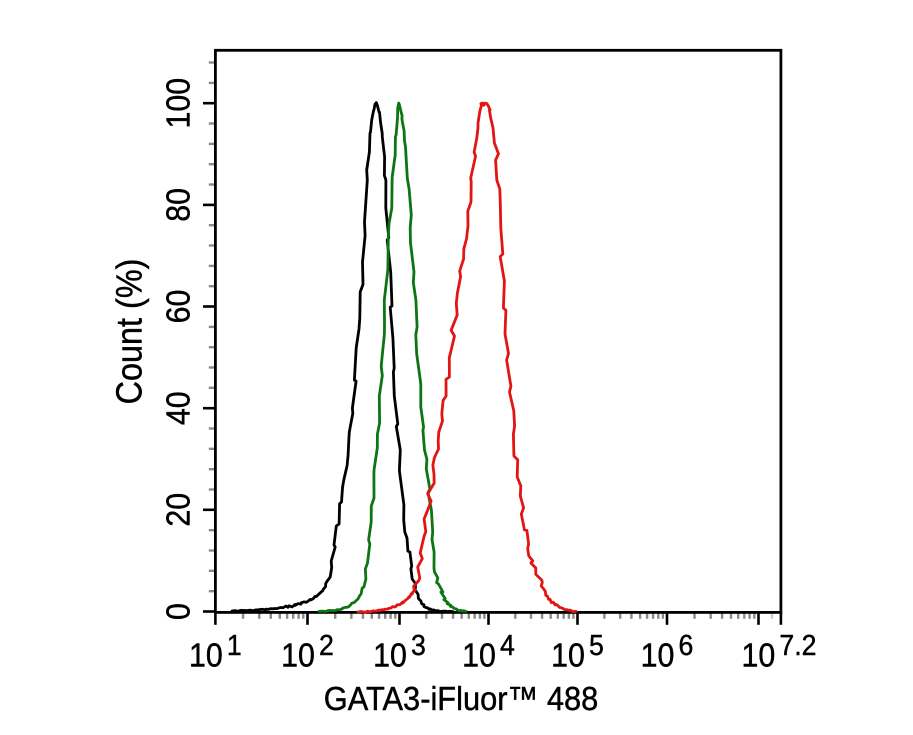 The image size is (913, 735). What do you see at coordinates (461, 698) in the screenshot?
I see `svg-text: GATA3-iFluor™ 488` at bounding box center [461, 698].